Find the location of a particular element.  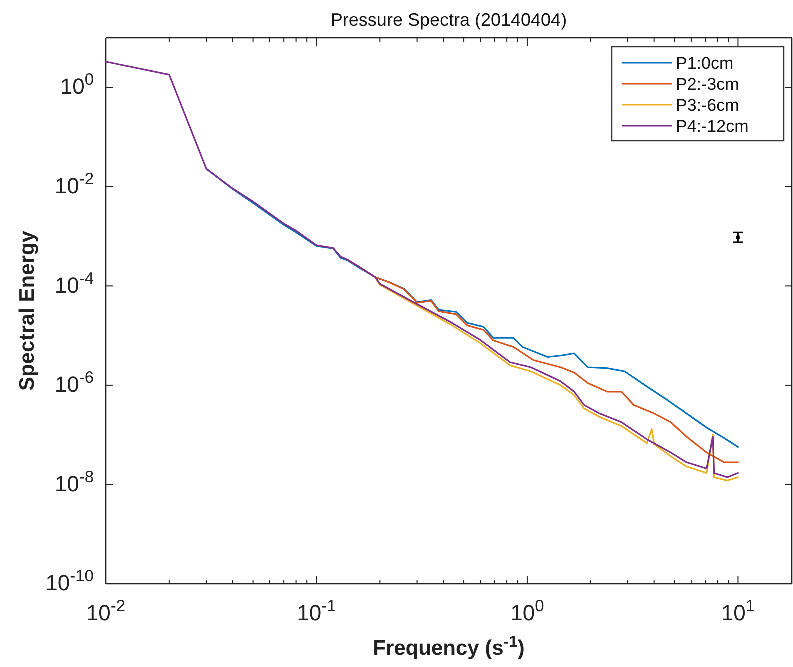

legend-label: P3:-6cm is located at coordinates (708, 105).